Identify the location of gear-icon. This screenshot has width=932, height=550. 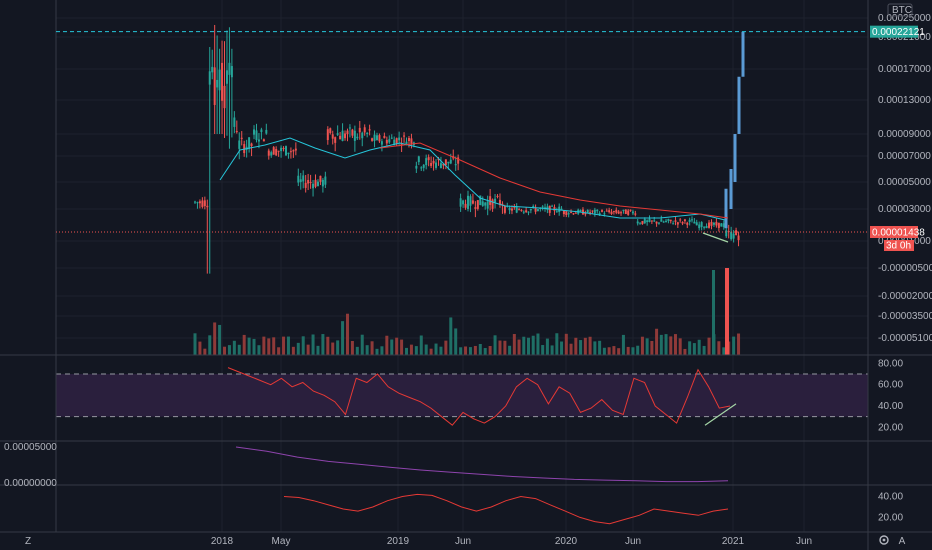
(884, 540).